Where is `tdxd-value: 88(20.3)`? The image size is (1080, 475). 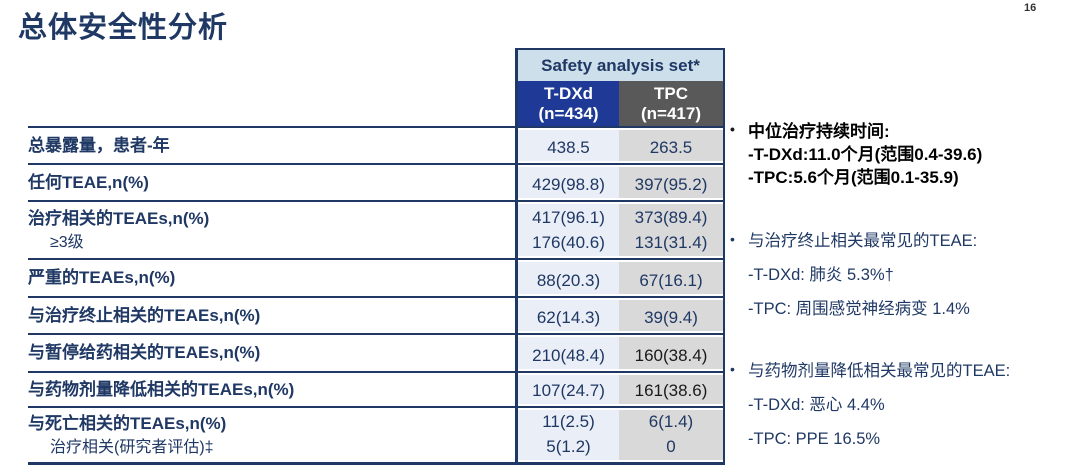
tdxd-value: 88(20.3) is located at coordinates (568, 280).